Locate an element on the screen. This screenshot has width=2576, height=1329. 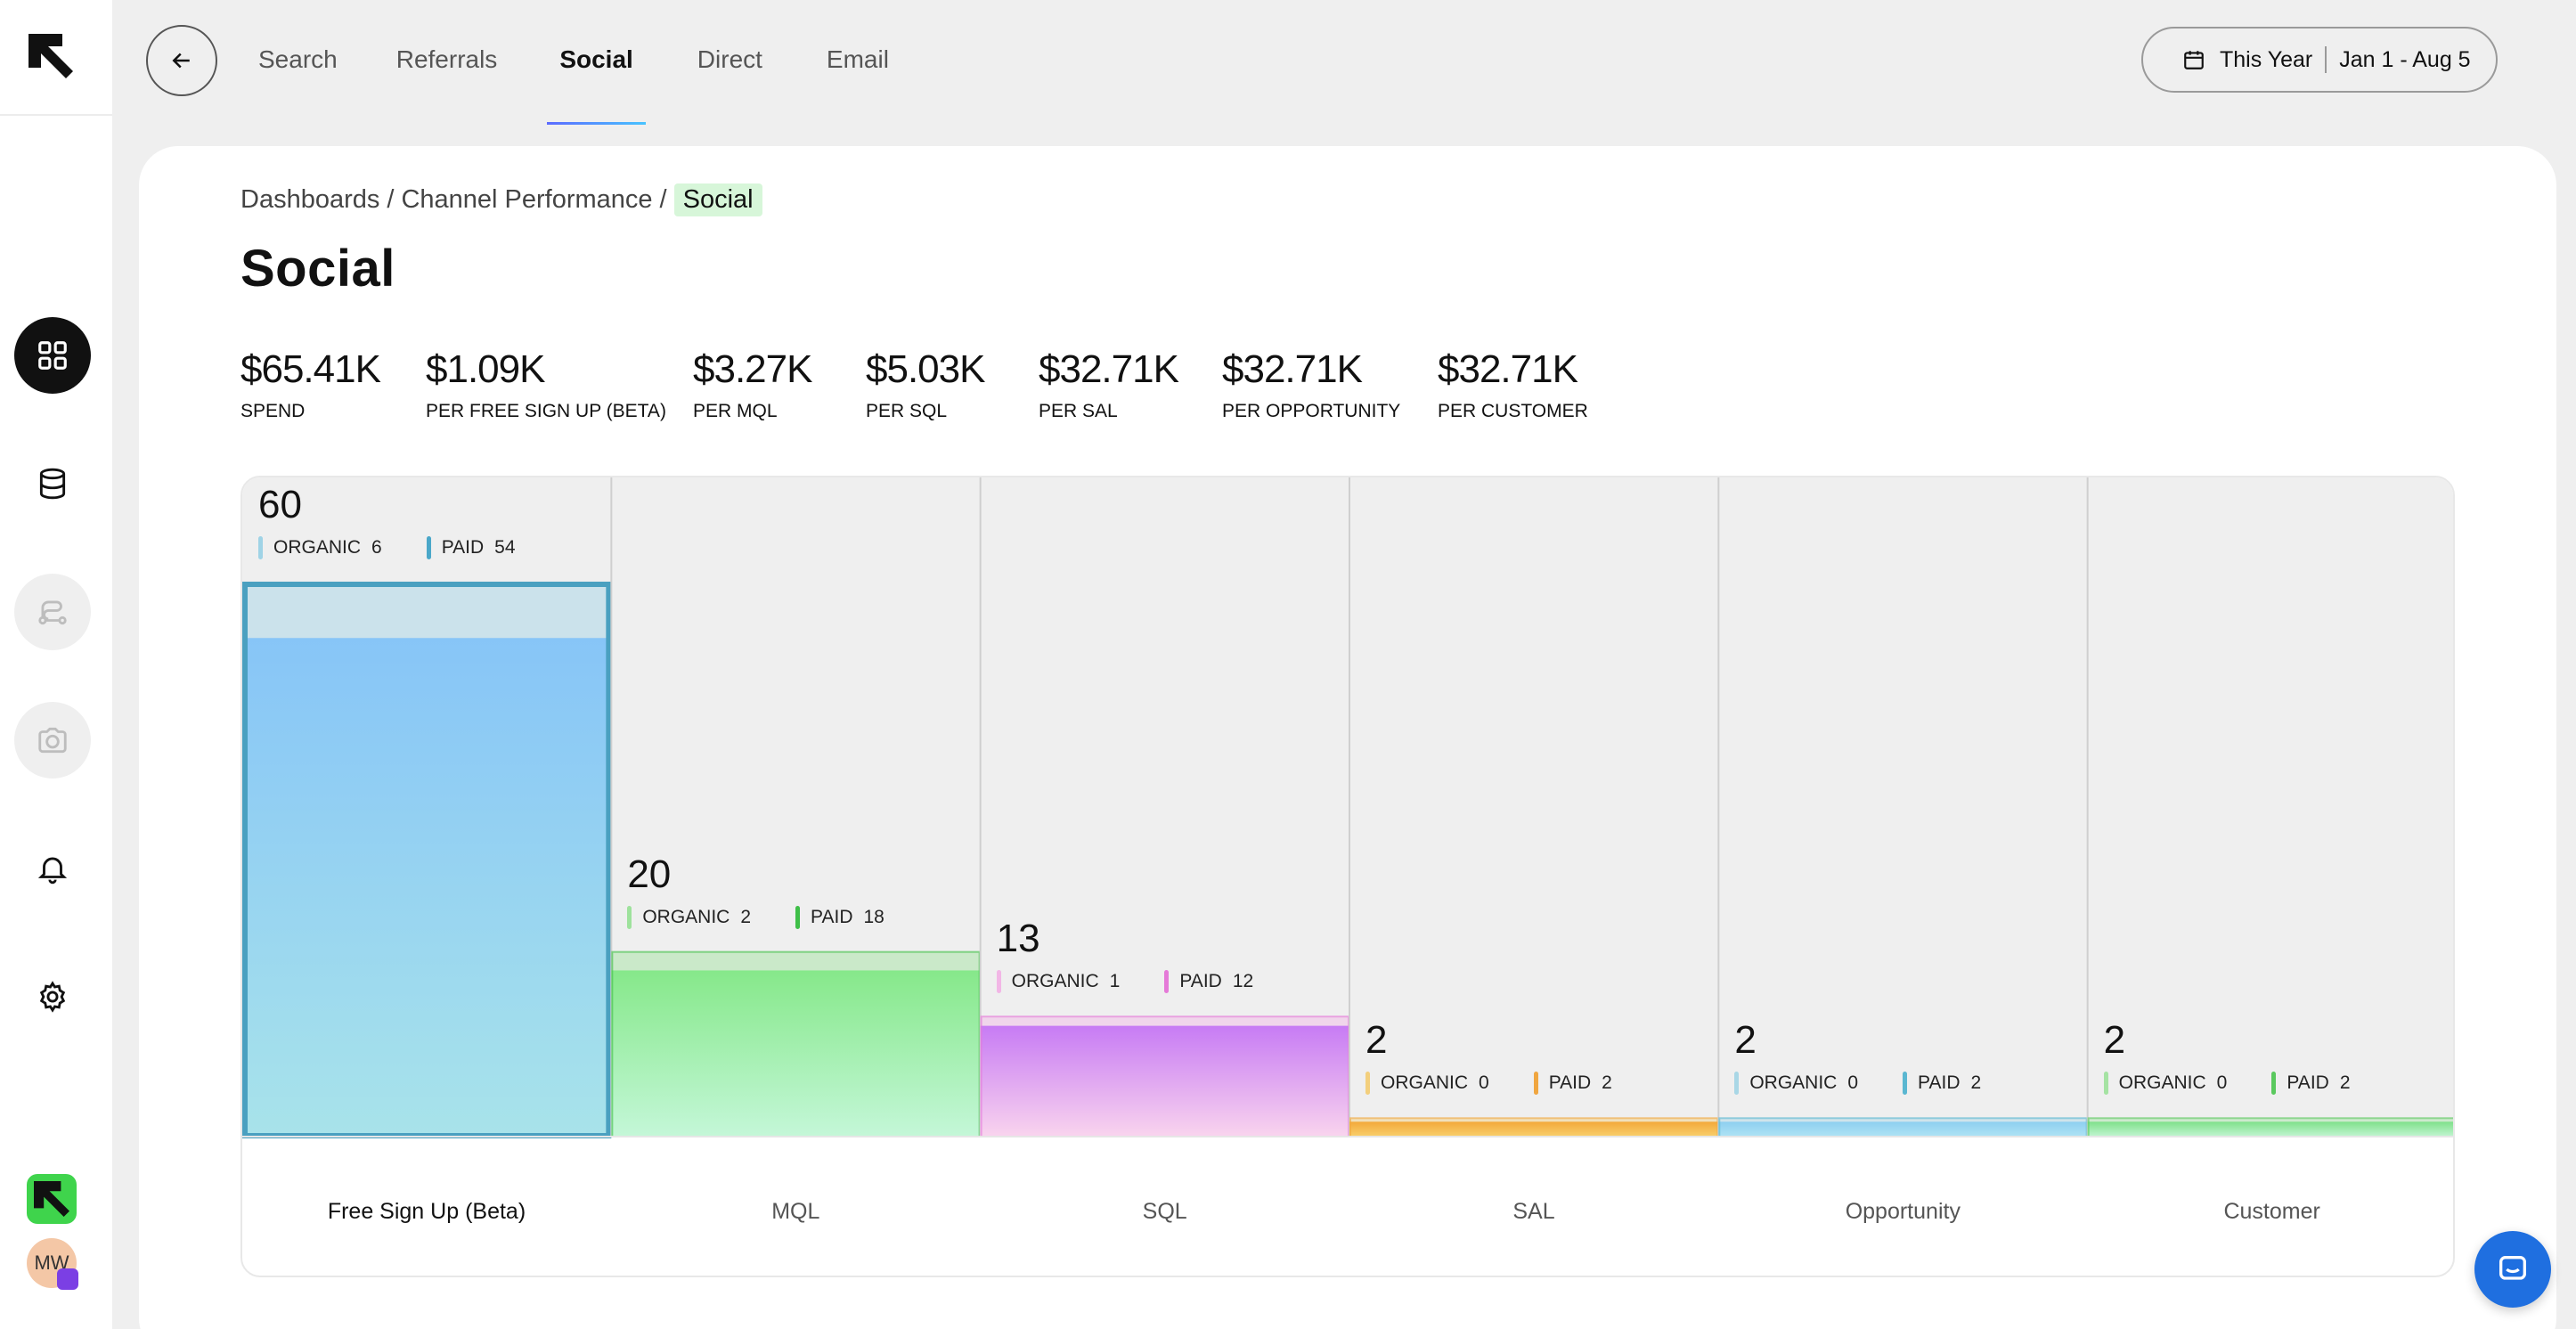
arrow-left-icon is located at coordinates (181, 61).